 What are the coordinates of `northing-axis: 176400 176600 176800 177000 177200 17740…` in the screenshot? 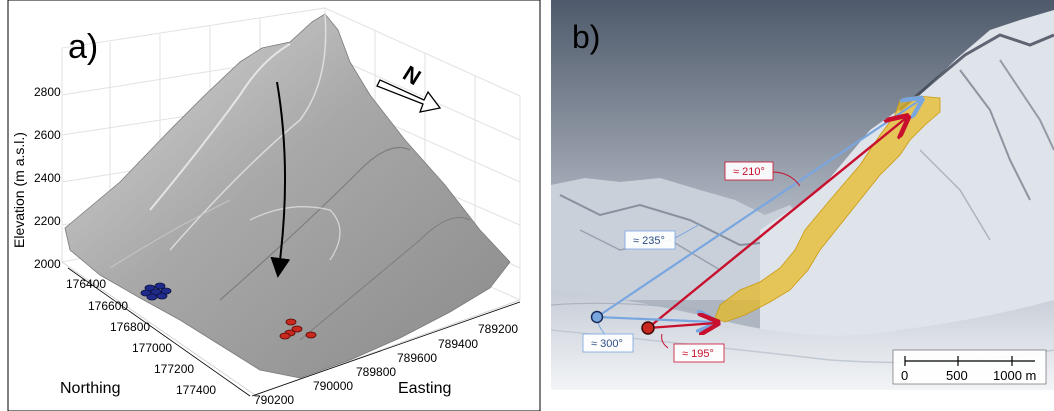 It's located at (155, 332).